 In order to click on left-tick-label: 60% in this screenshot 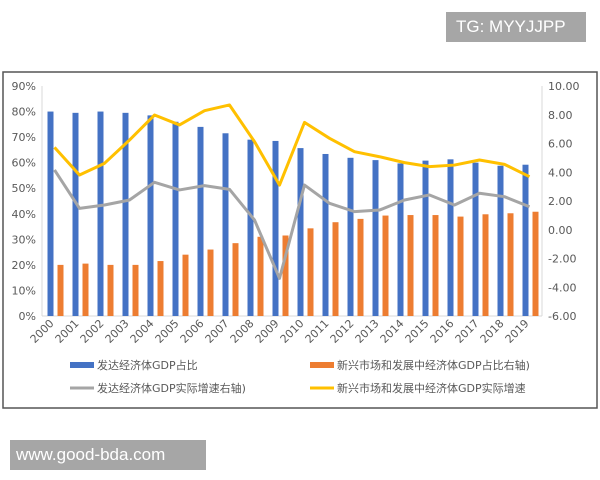, I will do `click(24, 163)`.